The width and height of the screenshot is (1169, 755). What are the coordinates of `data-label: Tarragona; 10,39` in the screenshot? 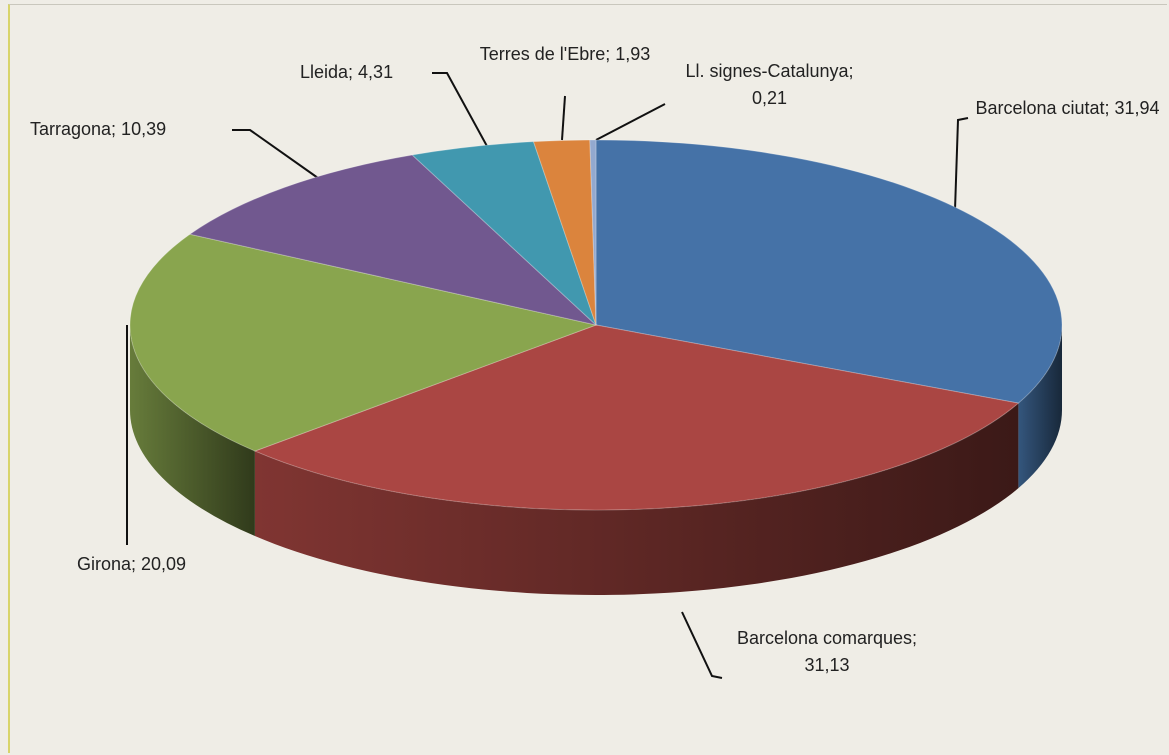 It's located at (98, 129).